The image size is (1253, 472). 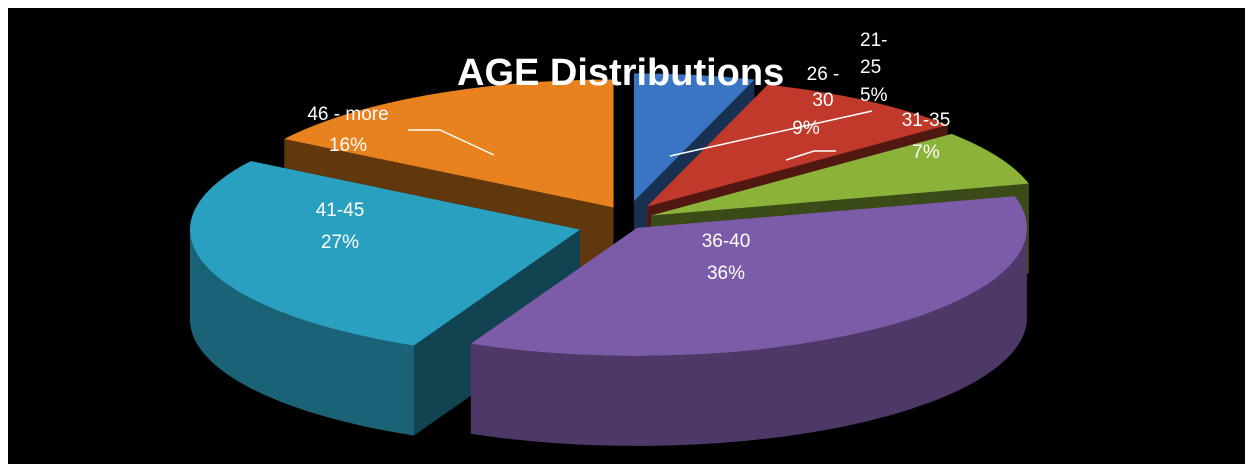 What do you see at coordinates (926, 120) in the screenshot?
I see `data-label-3-line-1: 31-35` at bounding box center [926, 120].